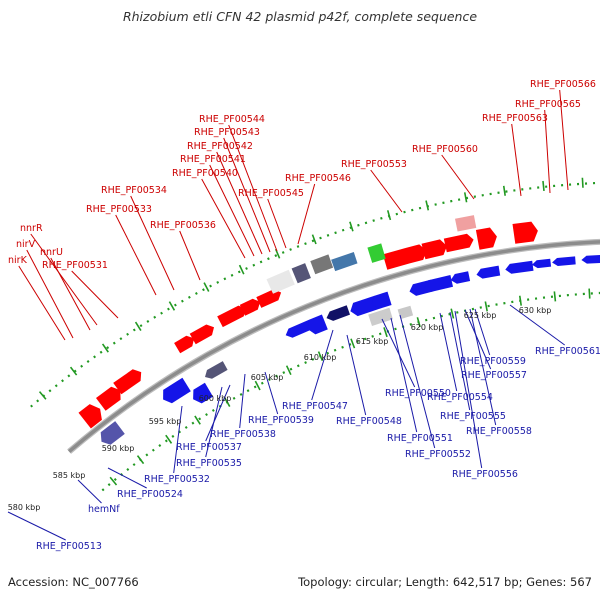 The height and width of the screenshot is (600, 600). Describe the element at coordinates (227, 132) in the screenshot. I see `forward-gene-label: RHE_PF00543` at that location.